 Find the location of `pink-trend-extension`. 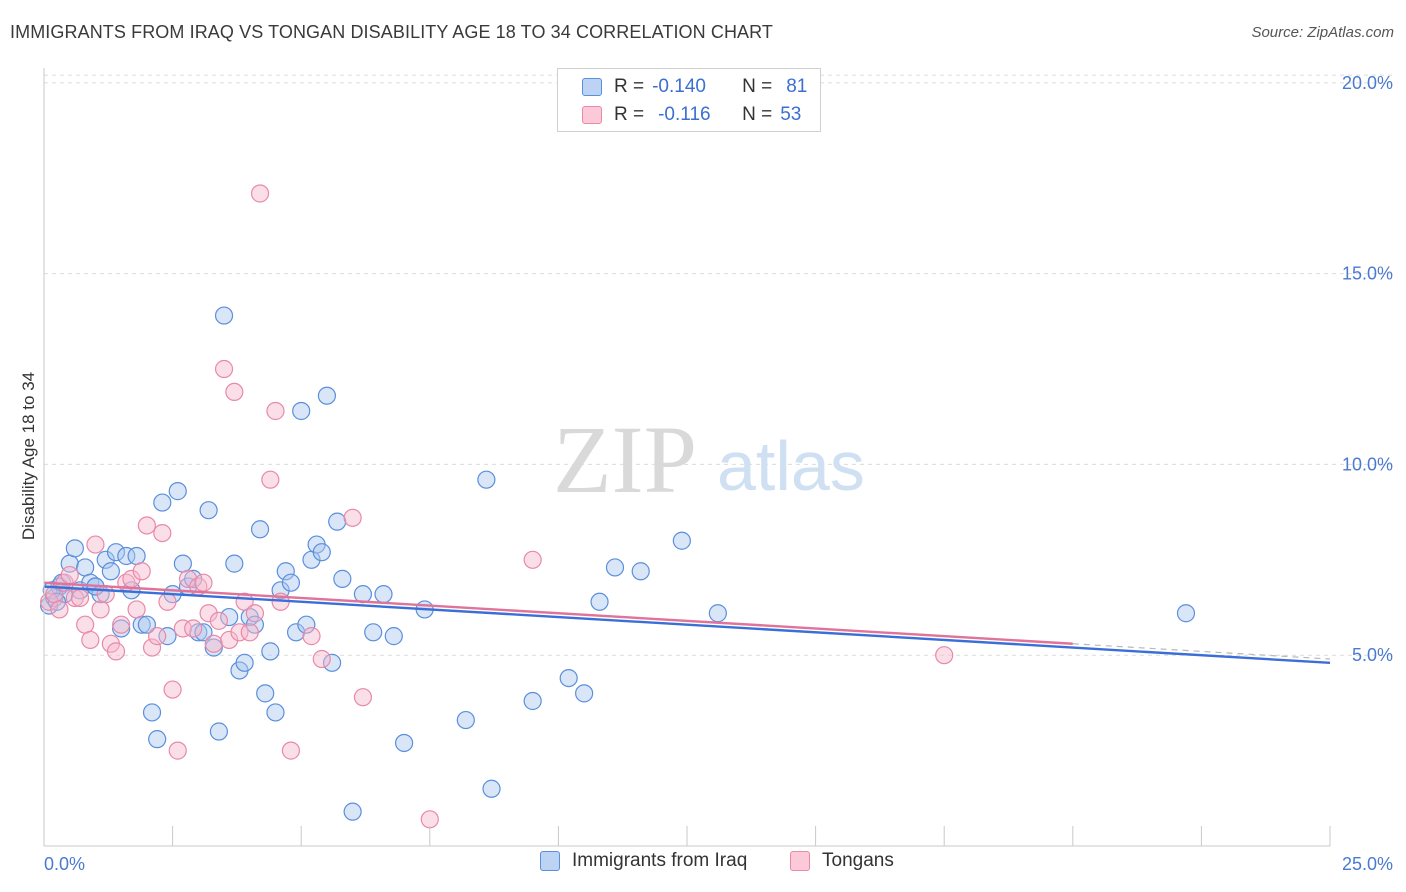

pink-trend-extension is located at coordinates (1201, 651).